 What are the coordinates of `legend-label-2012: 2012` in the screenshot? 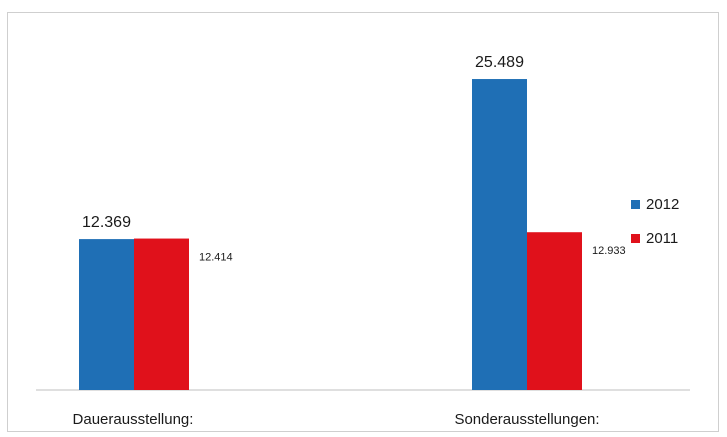 It's located at (662, 204).